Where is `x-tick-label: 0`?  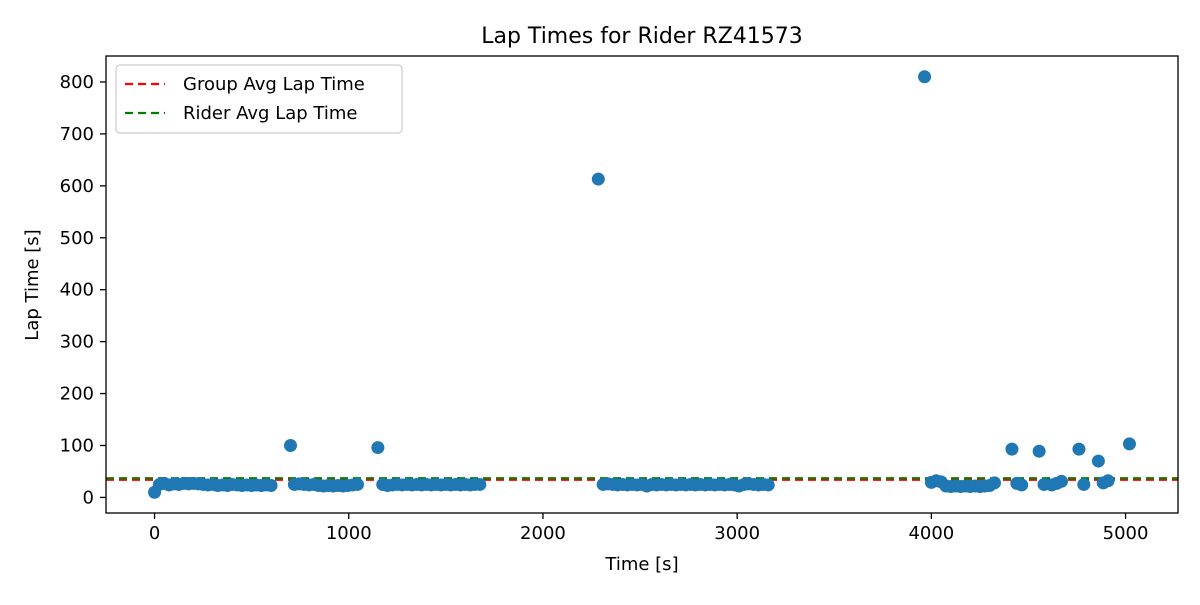
x-tick-label: 0 is located at coordinates (154, 533).